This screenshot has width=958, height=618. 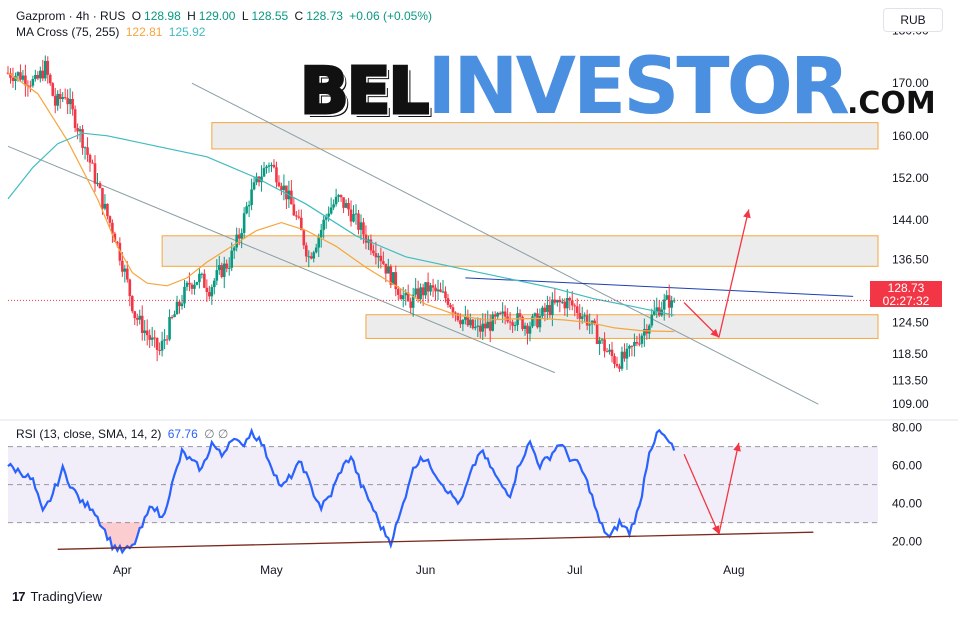 I want to click on rsi-tick-label: 60.00, so click(x=907, y=466).